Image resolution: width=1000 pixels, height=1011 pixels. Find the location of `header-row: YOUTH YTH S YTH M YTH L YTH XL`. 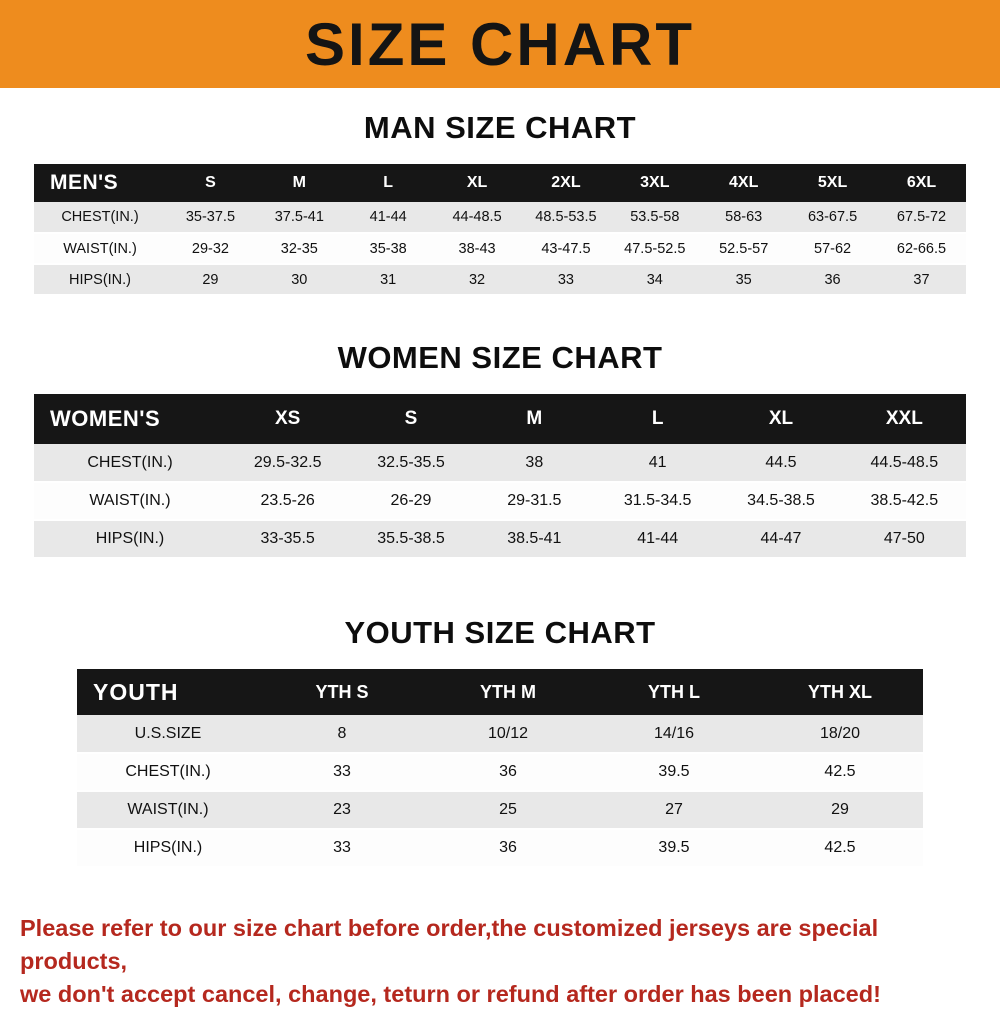

header-row: YOUTH YTH S YTH M YTH L YTH XL is located at coordinates (500, 692).